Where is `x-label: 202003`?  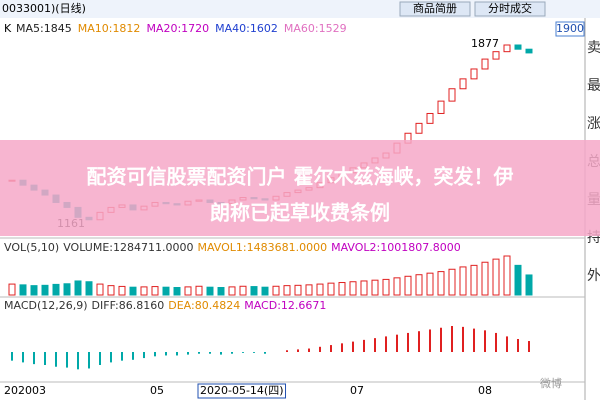
x-label: 202003 is located at coordinates (25, 390).